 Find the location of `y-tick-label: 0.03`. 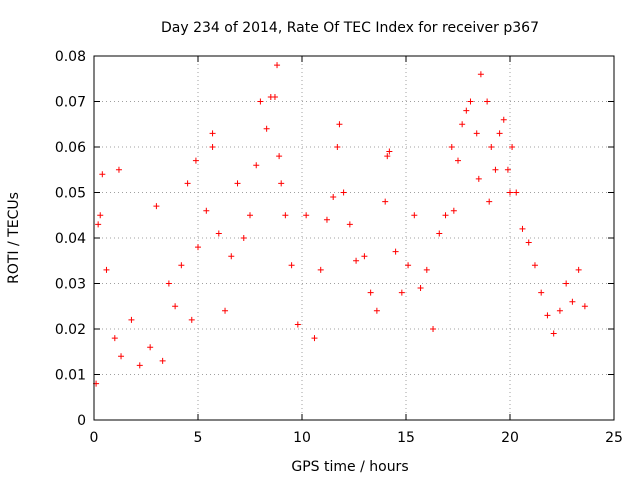

y-tick-label: 0.03 is located at coordinates (70, 285).